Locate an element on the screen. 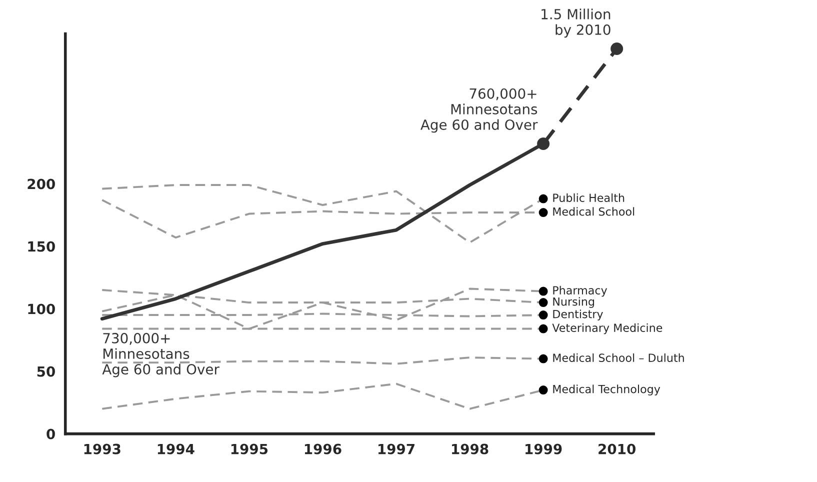 The image size is (817, 482). series-label: Veterinary Medicine is located at coordinates (607, 328).